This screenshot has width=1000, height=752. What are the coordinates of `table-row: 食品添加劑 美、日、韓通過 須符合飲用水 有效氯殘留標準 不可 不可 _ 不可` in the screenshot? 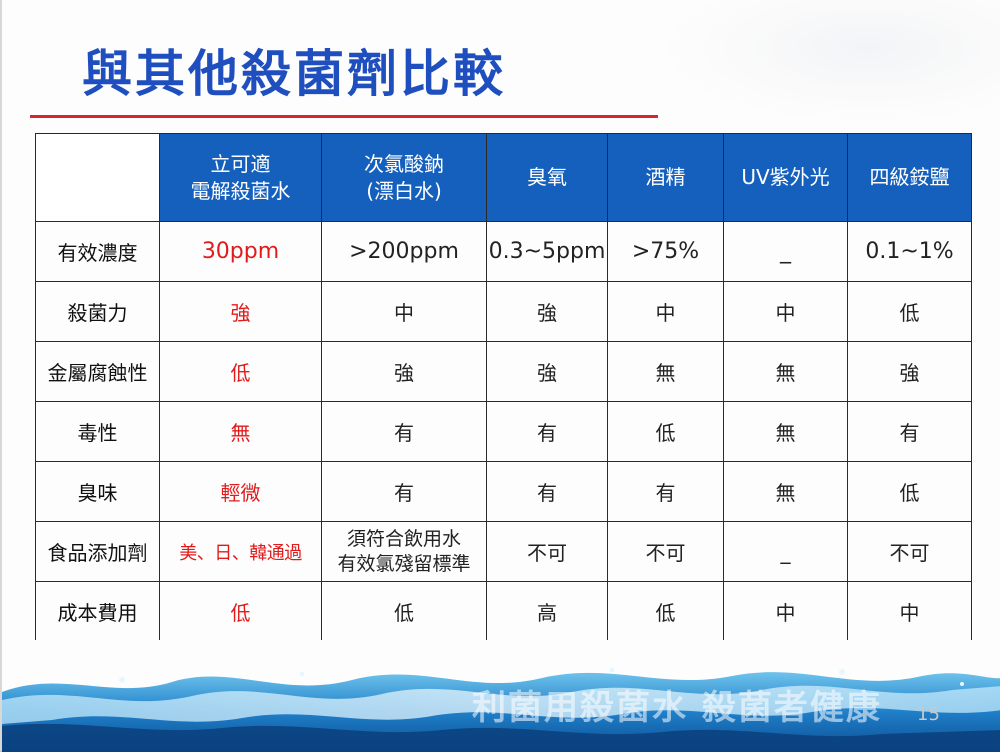 It's located at (503, 551).